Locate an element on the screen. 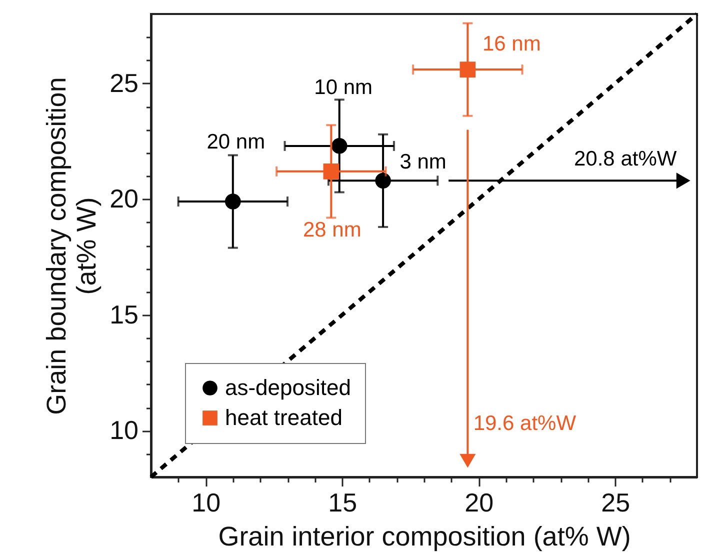 The height and width of the screenshot is (558, 718). x-axis-title: Grain interior composition (at% W) is located at coordinates (424, 537).